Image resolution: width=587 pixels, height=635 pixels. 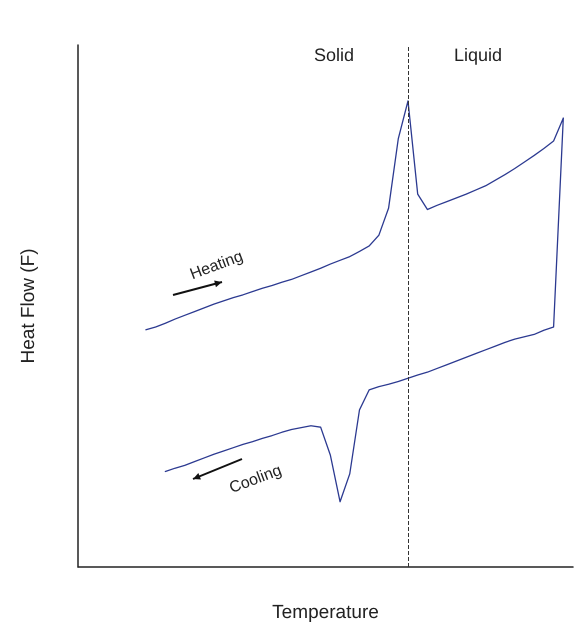 I want to click on text: Heating, so click(x=217, y=266).